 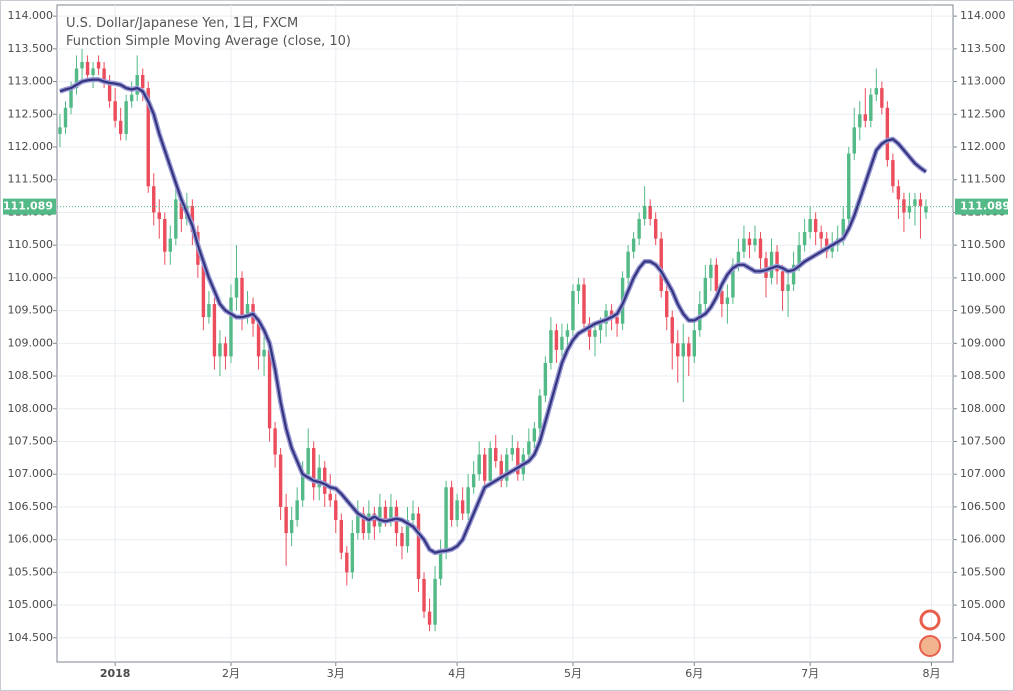 What do you see at coordinates (983, 506) in the screenshot?
I see `y-tick-label: 106.500` at bounding box center [983, 506].